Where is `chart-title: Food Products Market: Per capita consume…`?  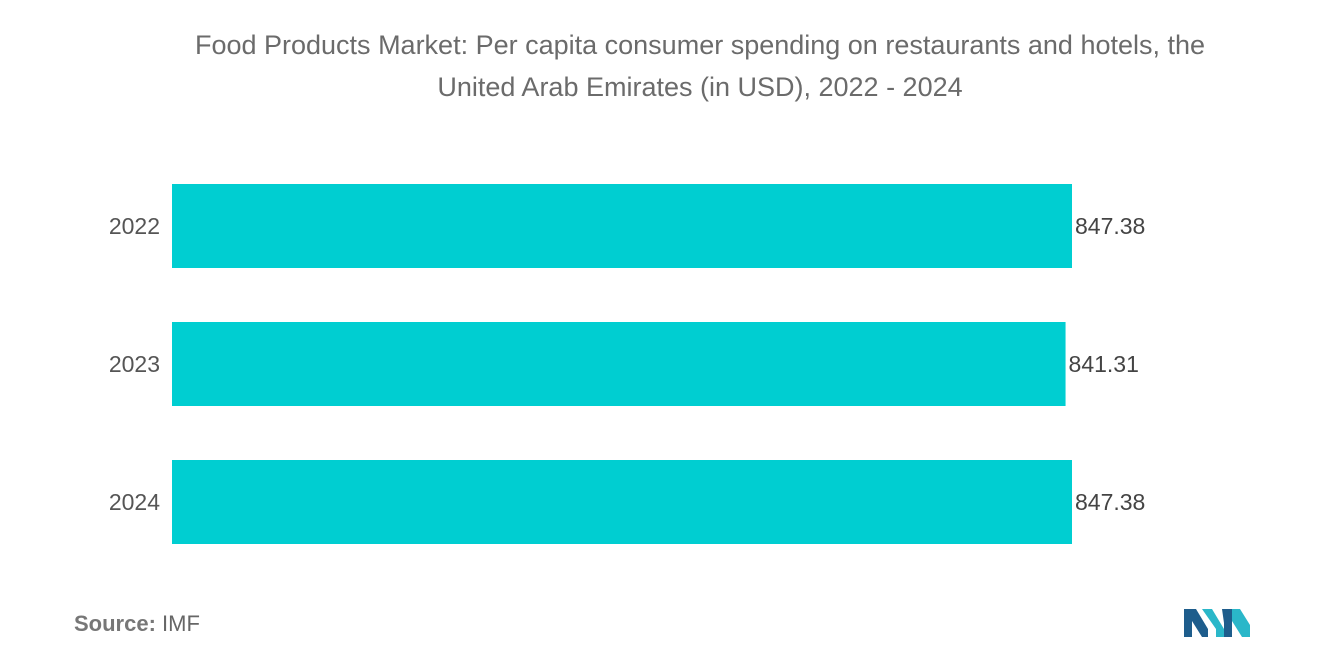
chart-title: Food Products Market: Per capita consume… is located at coordinates (690, 66).